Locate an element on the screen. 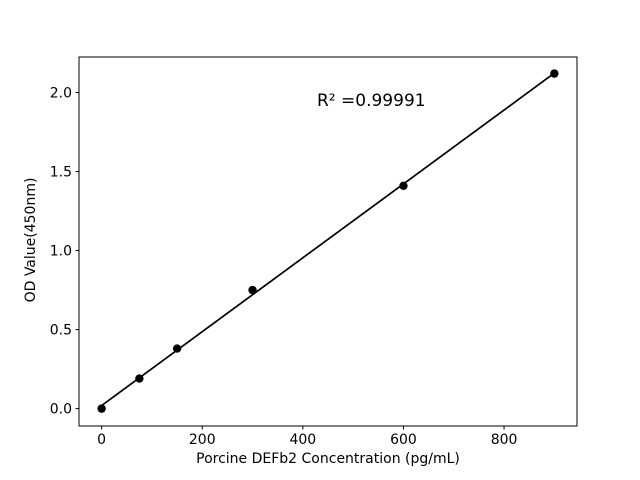 The width and height of the screenshot is (640, 480). y-tick-label: 1.5 is located at coordinates (61, 173).